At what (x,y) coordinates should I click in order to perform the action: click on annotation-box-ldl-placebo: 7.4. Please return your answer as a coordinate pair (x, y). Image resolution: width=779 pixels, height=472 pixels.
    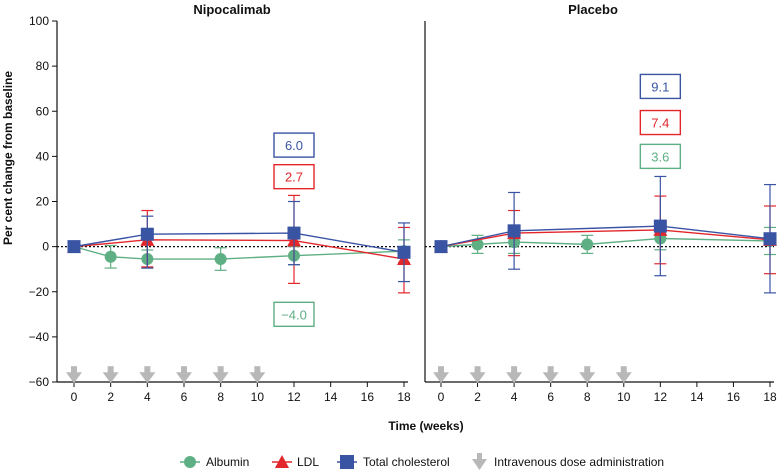
    Looking at the image, I should click on (660, 122).